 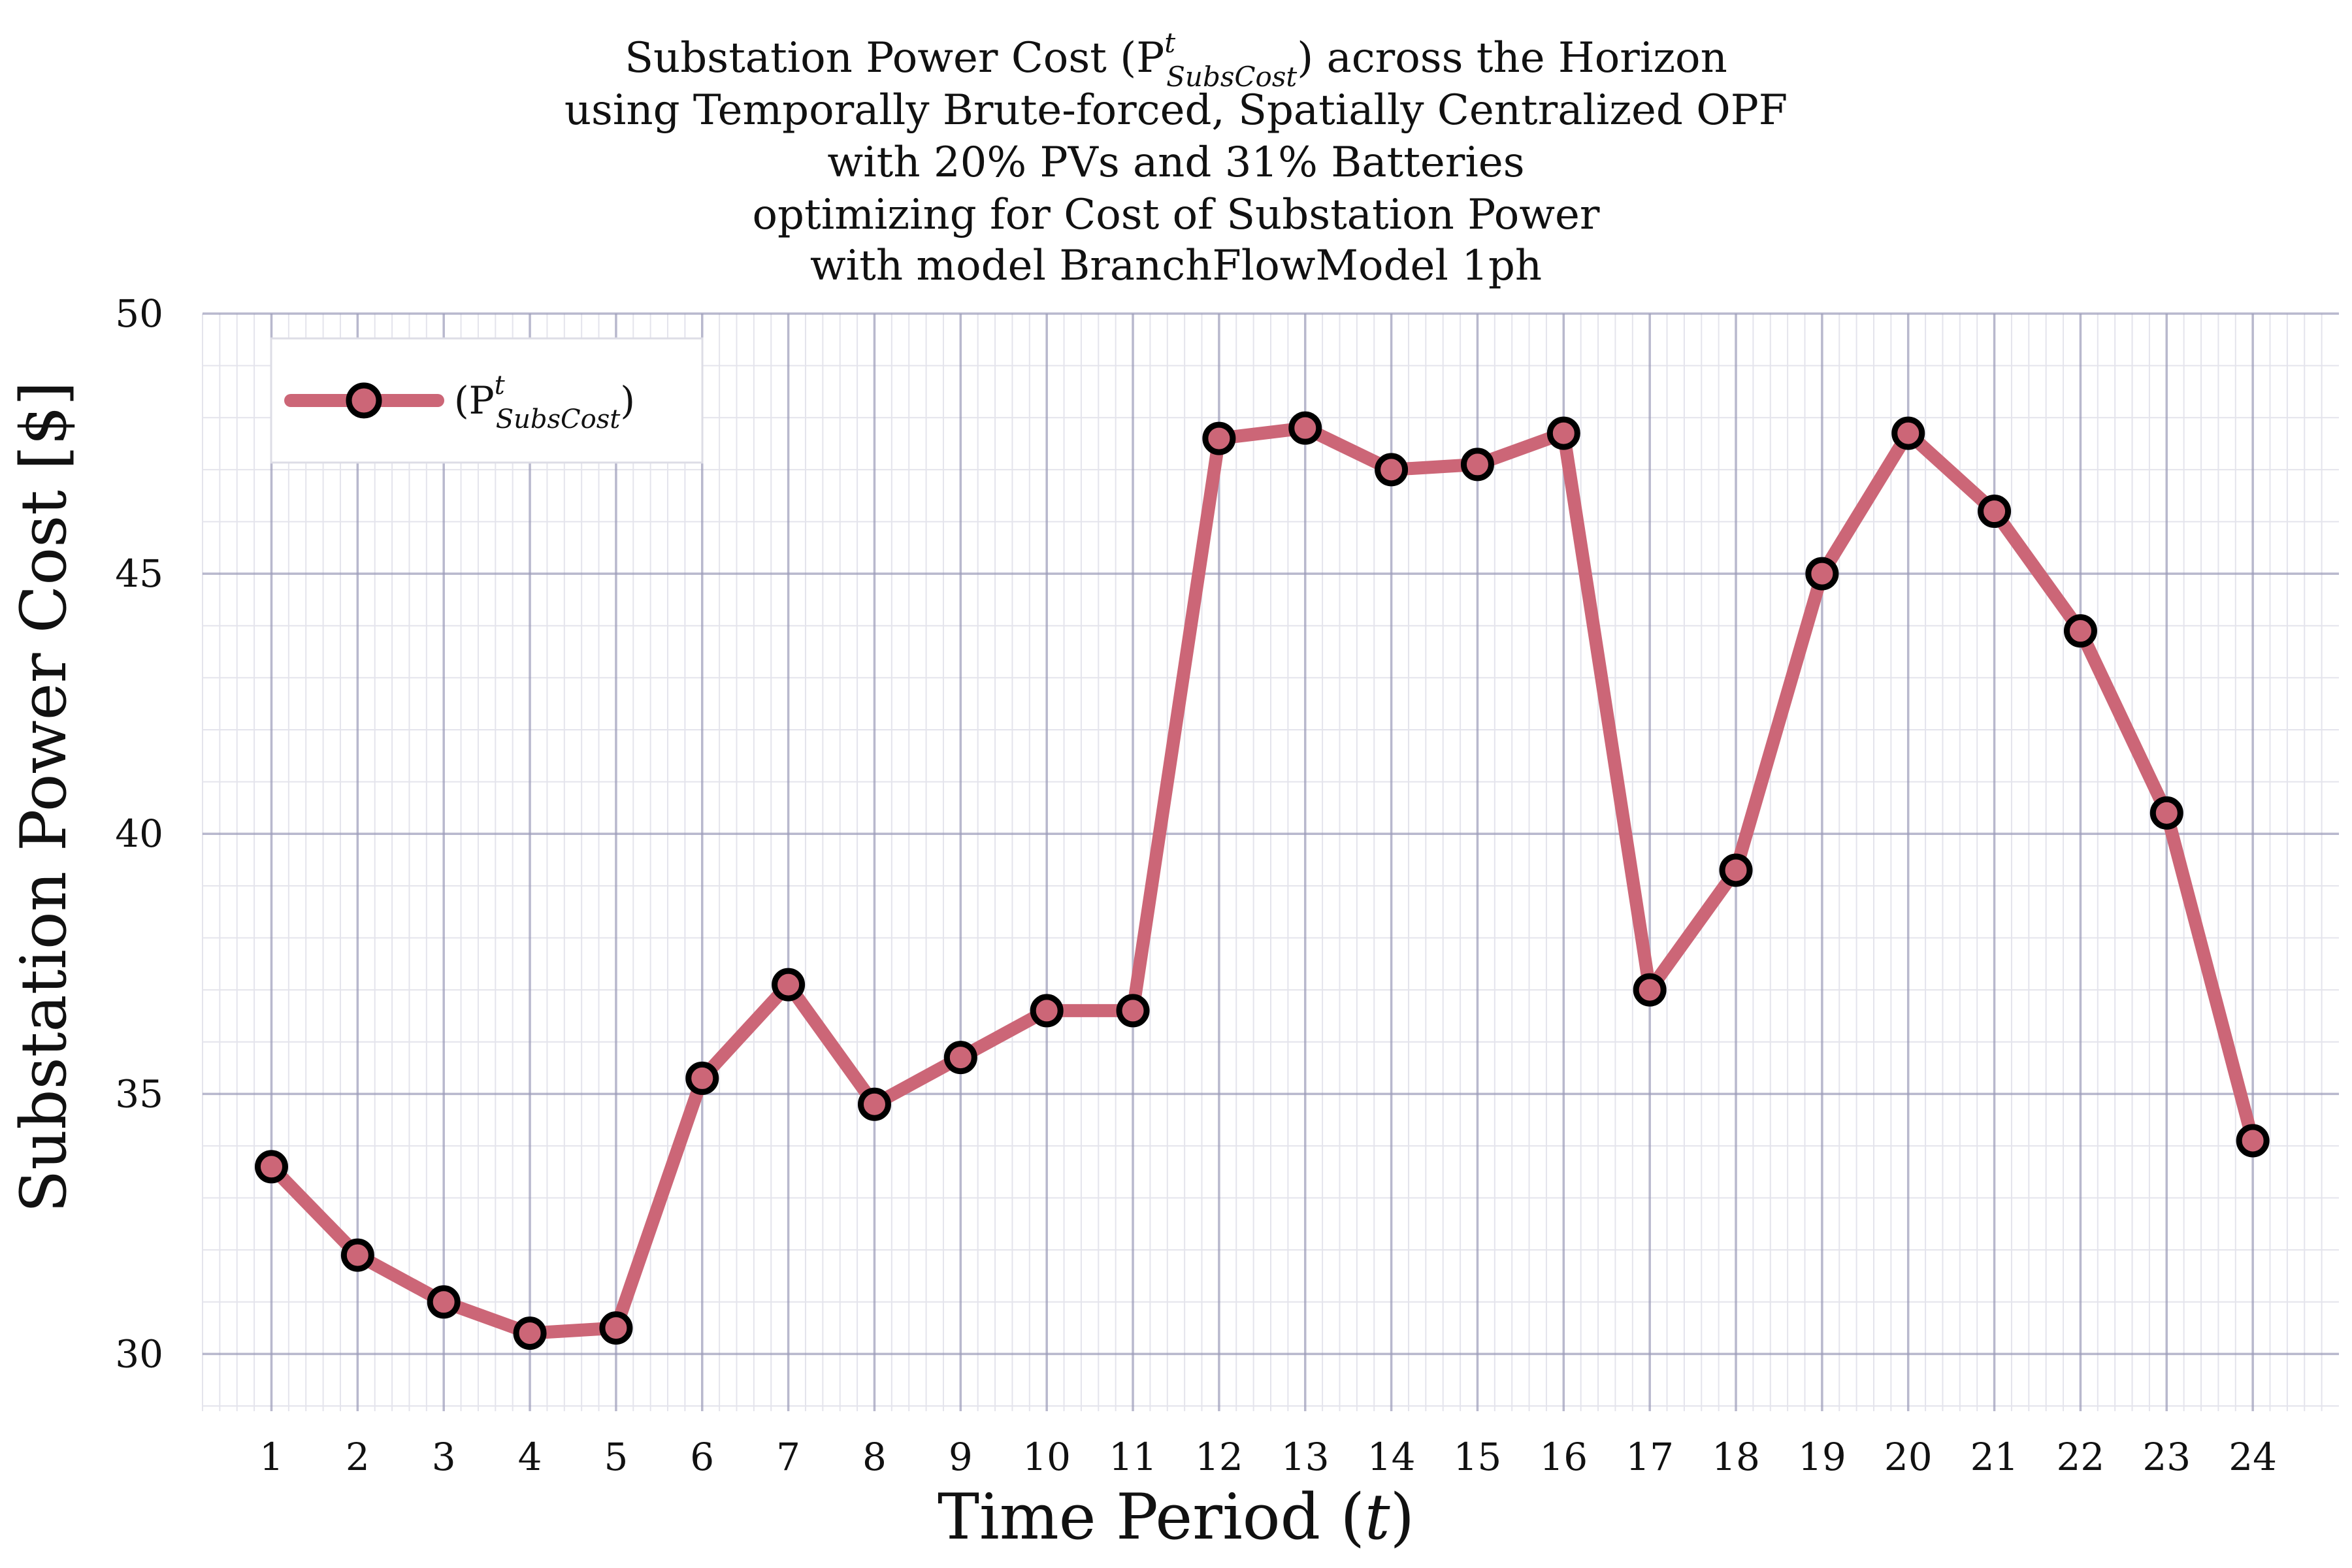 I want to click on y-tick-label: 50, so click(x=139, y=313).